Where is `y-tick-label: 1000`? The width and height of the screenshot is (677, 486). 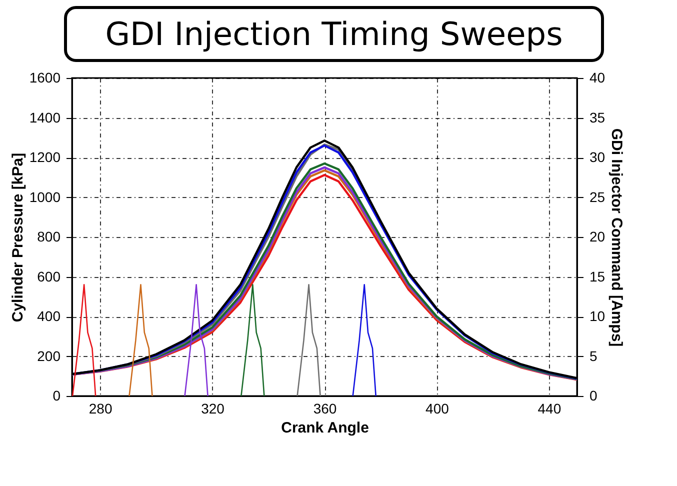
y-tick-label: 1000 is located at coordinates (45, 196).